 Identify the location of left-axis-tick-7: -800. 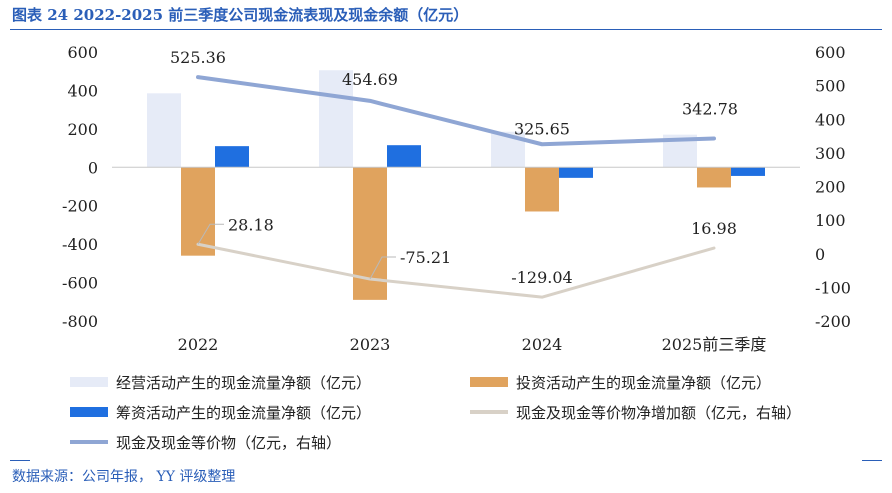
(80, 321).